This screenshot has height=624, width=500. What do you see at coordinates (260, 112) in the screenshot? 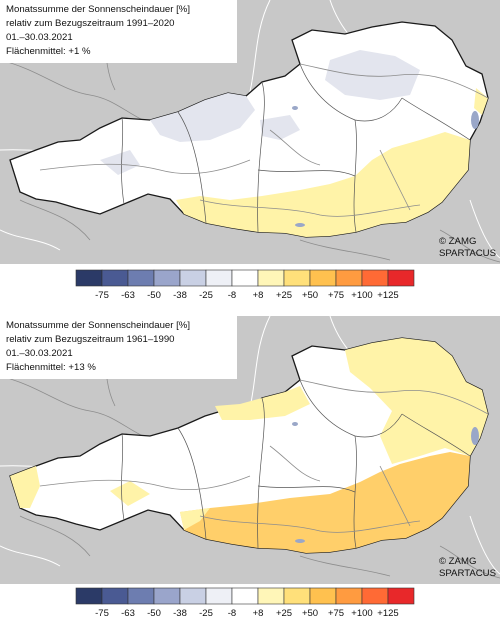
I see `below-normal-zones` at bounding box center [260, 112].